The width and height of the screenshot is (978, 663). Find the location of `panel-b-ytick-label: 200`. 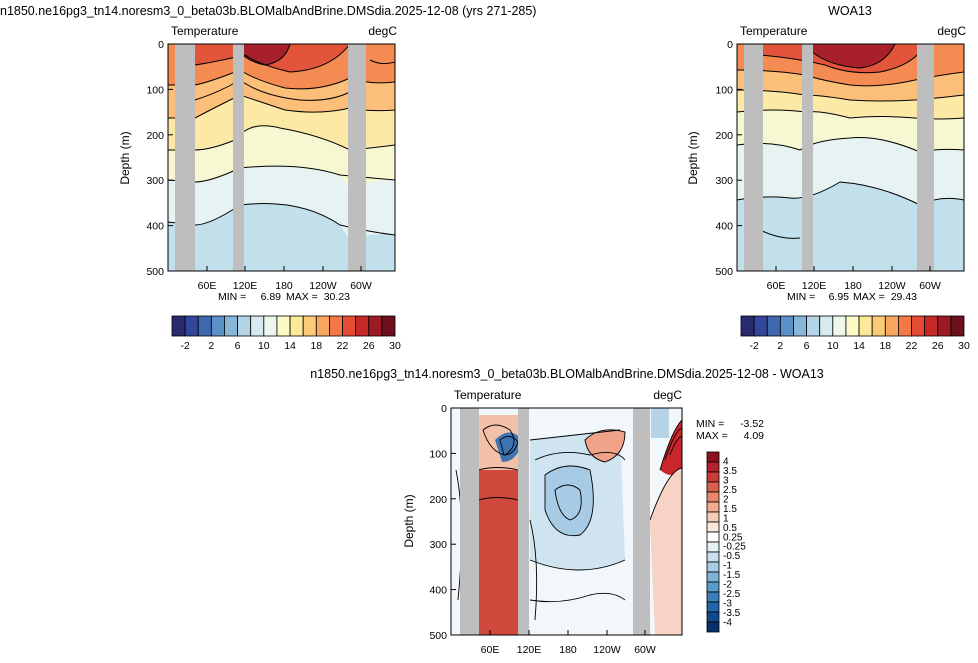

panel-b-ytick-label: 200 is located at coordinates (724, 136).